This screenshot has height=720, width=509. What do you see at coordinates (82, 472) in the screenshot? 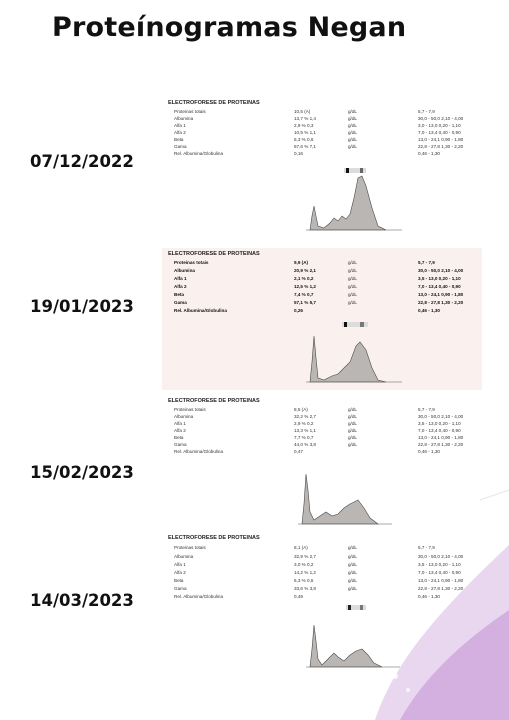
I see `report-date: 15/02/2023` at bounding box center [82, 472].